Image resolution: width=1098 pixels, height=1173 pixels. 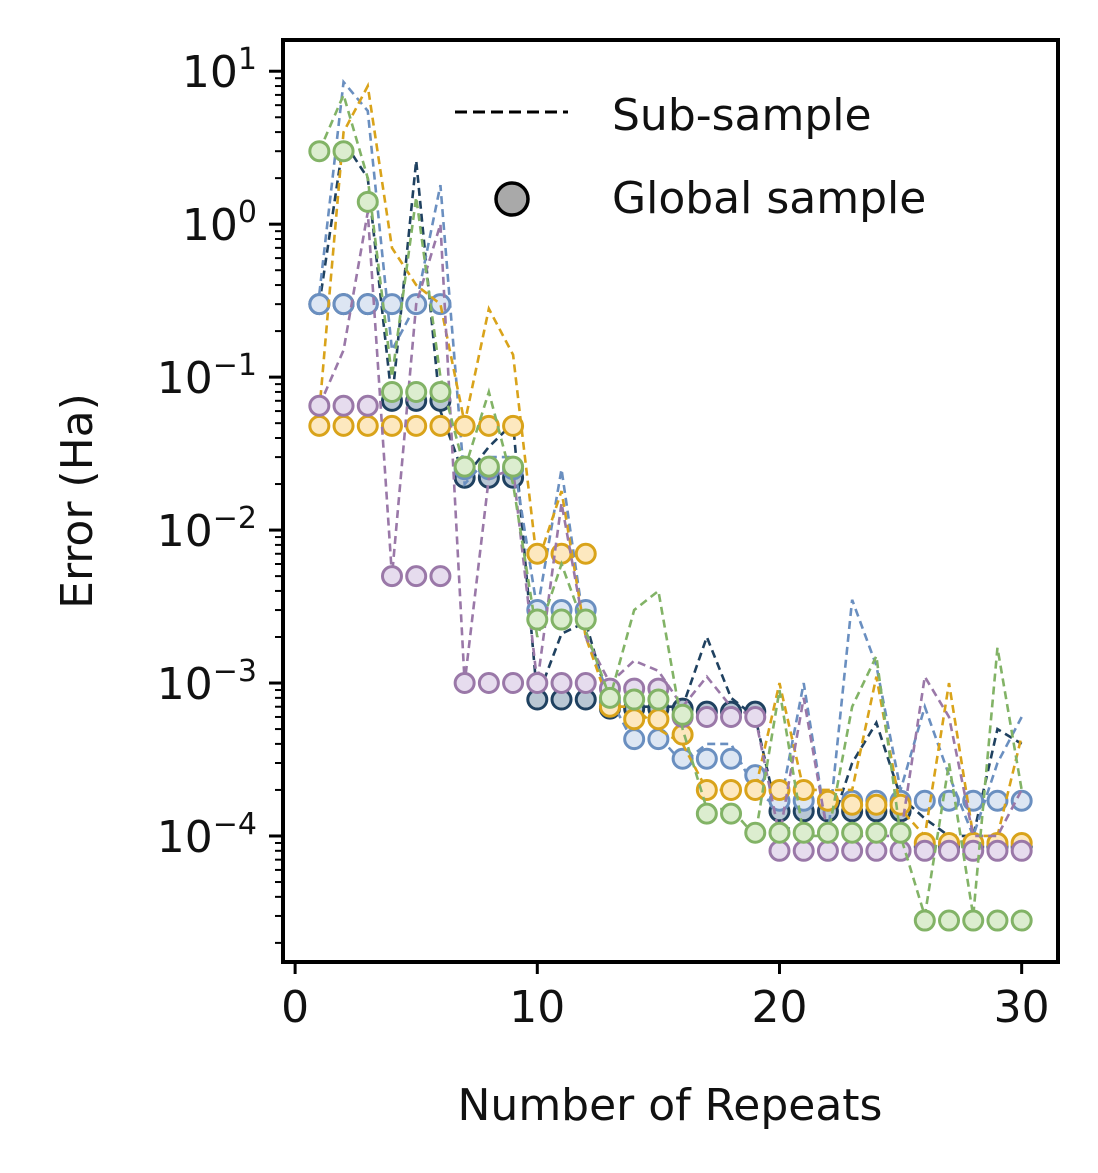 What do you see at coordinates (207, 529) in the screenshot?
I see `y-tick-label-3: 10⁻²` at bounding box center [207, 529].